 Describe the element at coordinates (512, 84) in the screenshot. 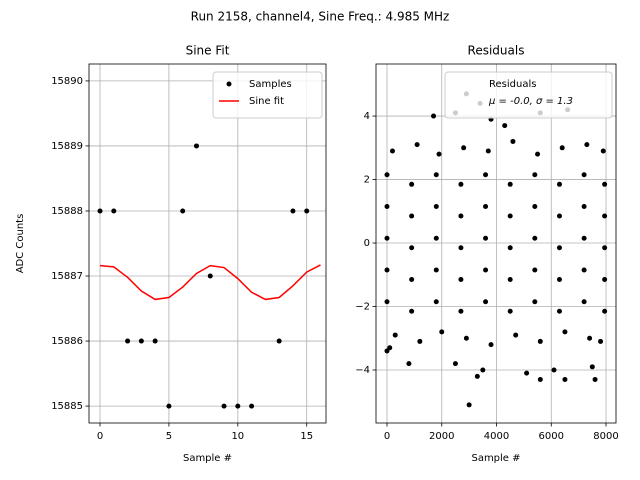

I see `legend-label: Residuals` at that location.